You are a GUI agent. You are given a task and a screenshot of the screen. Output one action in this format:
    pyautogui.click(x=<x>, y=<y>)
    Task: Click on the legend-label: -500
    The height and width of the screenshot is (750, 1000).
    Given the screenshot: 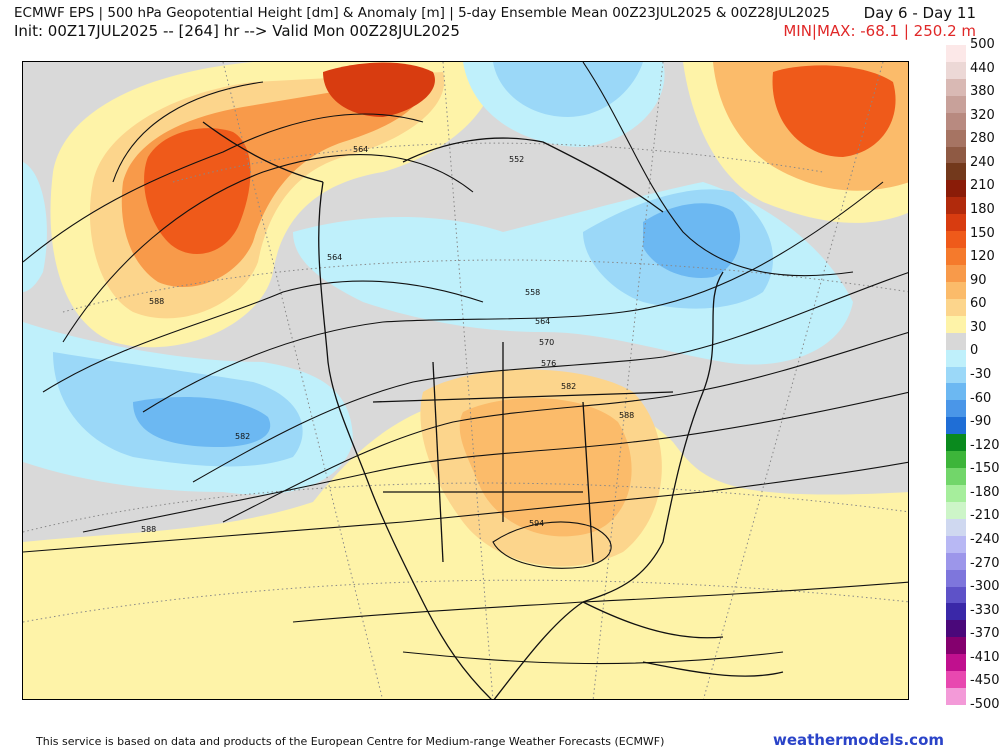 What is the action you would take?
    pyautogui.click(x=985, y=704)
    